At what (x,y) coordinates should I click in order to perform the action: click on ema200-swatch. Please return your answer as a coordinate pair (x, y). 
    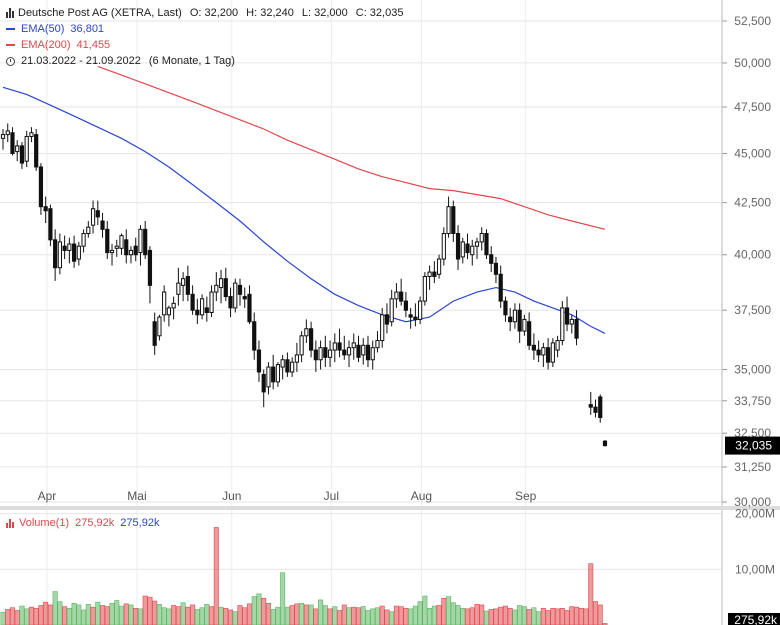
    Looking at the image, I should click on (10, 45).